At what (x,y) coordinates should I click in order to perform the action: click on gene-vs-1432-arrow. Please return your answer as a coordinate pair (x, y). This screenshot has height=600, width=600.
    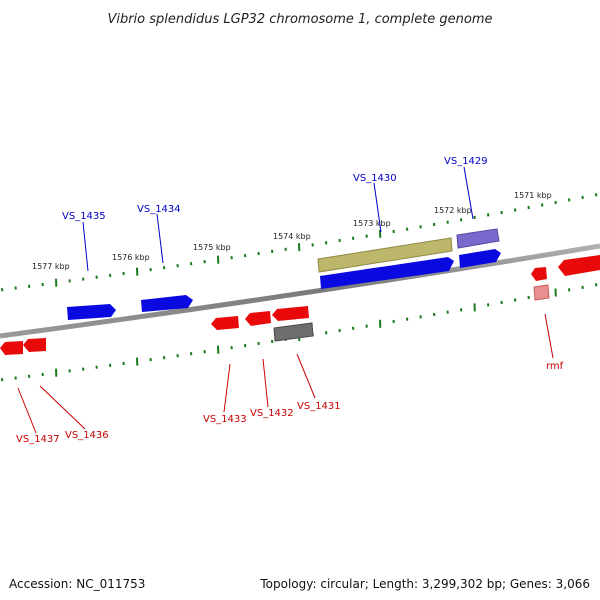
    Looking at the image, I should click on (258, 318).